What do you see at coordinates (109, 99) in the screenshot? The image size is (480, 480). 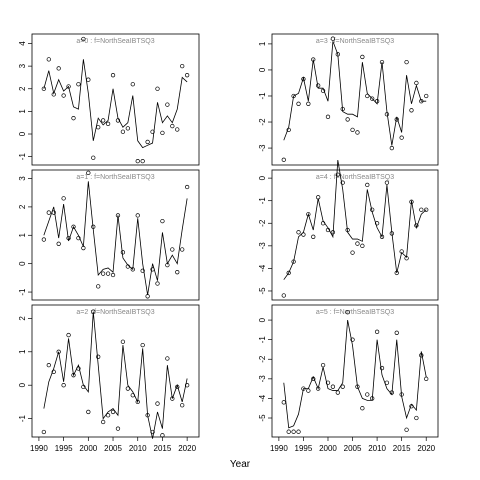 I see `panel: a=0 : f=NorthSeaIBTSQ3 -1 0 1 2 3 4` at bounding box center [109, 99].